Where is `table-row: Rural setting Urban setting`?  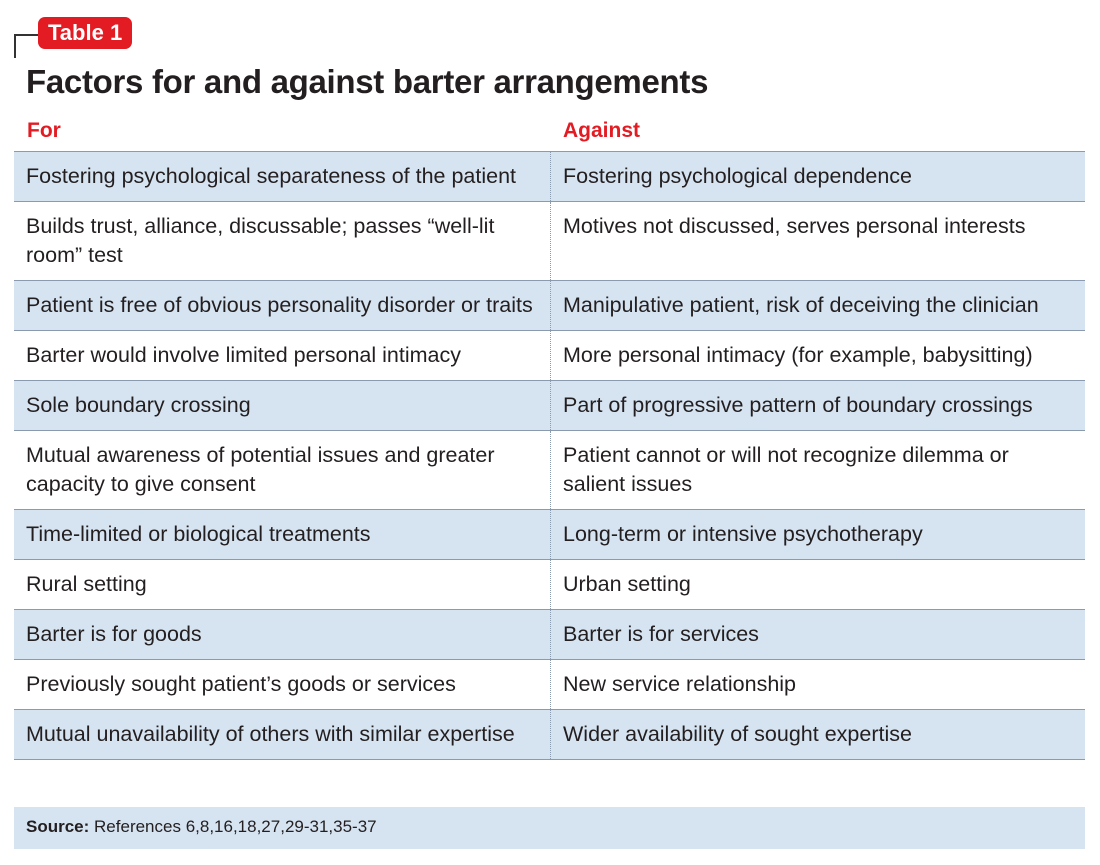
table-row: Rural setting Urban setting is located at coordinates (549, 585).